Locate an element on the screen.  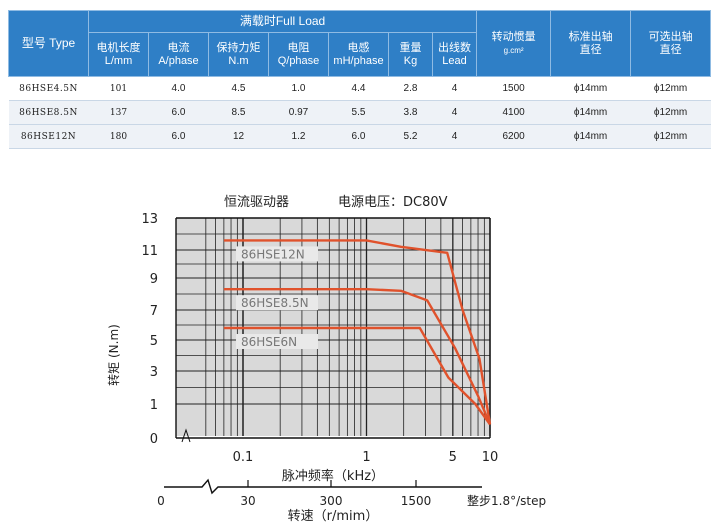
speed-tick-label: 300 is located at coordinates (331, 501).